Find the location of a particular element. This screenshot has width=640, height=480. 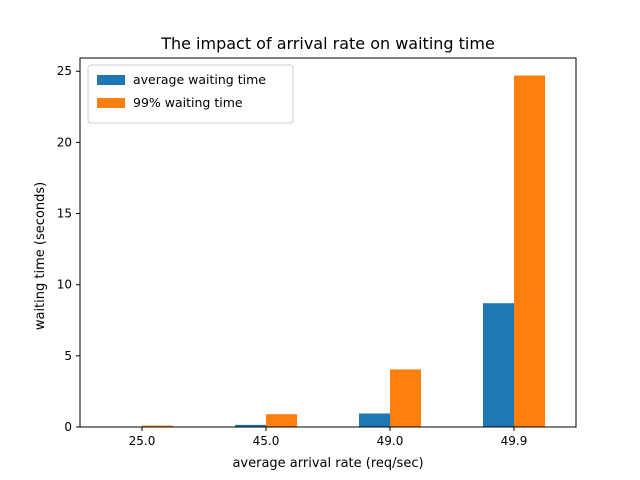

y-tick-label: 0 is located at coordinates (68, 427).